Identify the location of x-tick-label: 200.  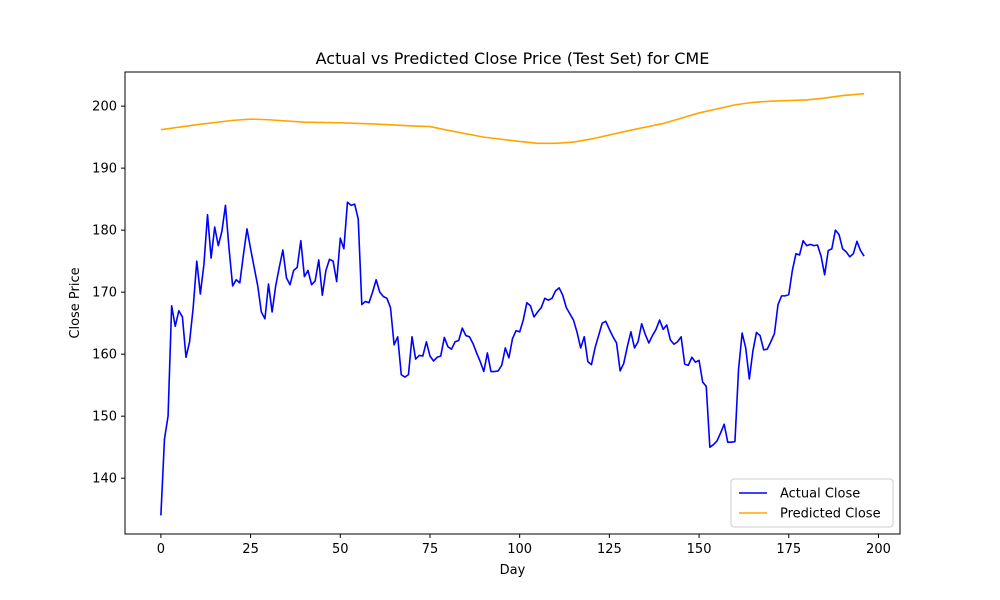
(878, 549).